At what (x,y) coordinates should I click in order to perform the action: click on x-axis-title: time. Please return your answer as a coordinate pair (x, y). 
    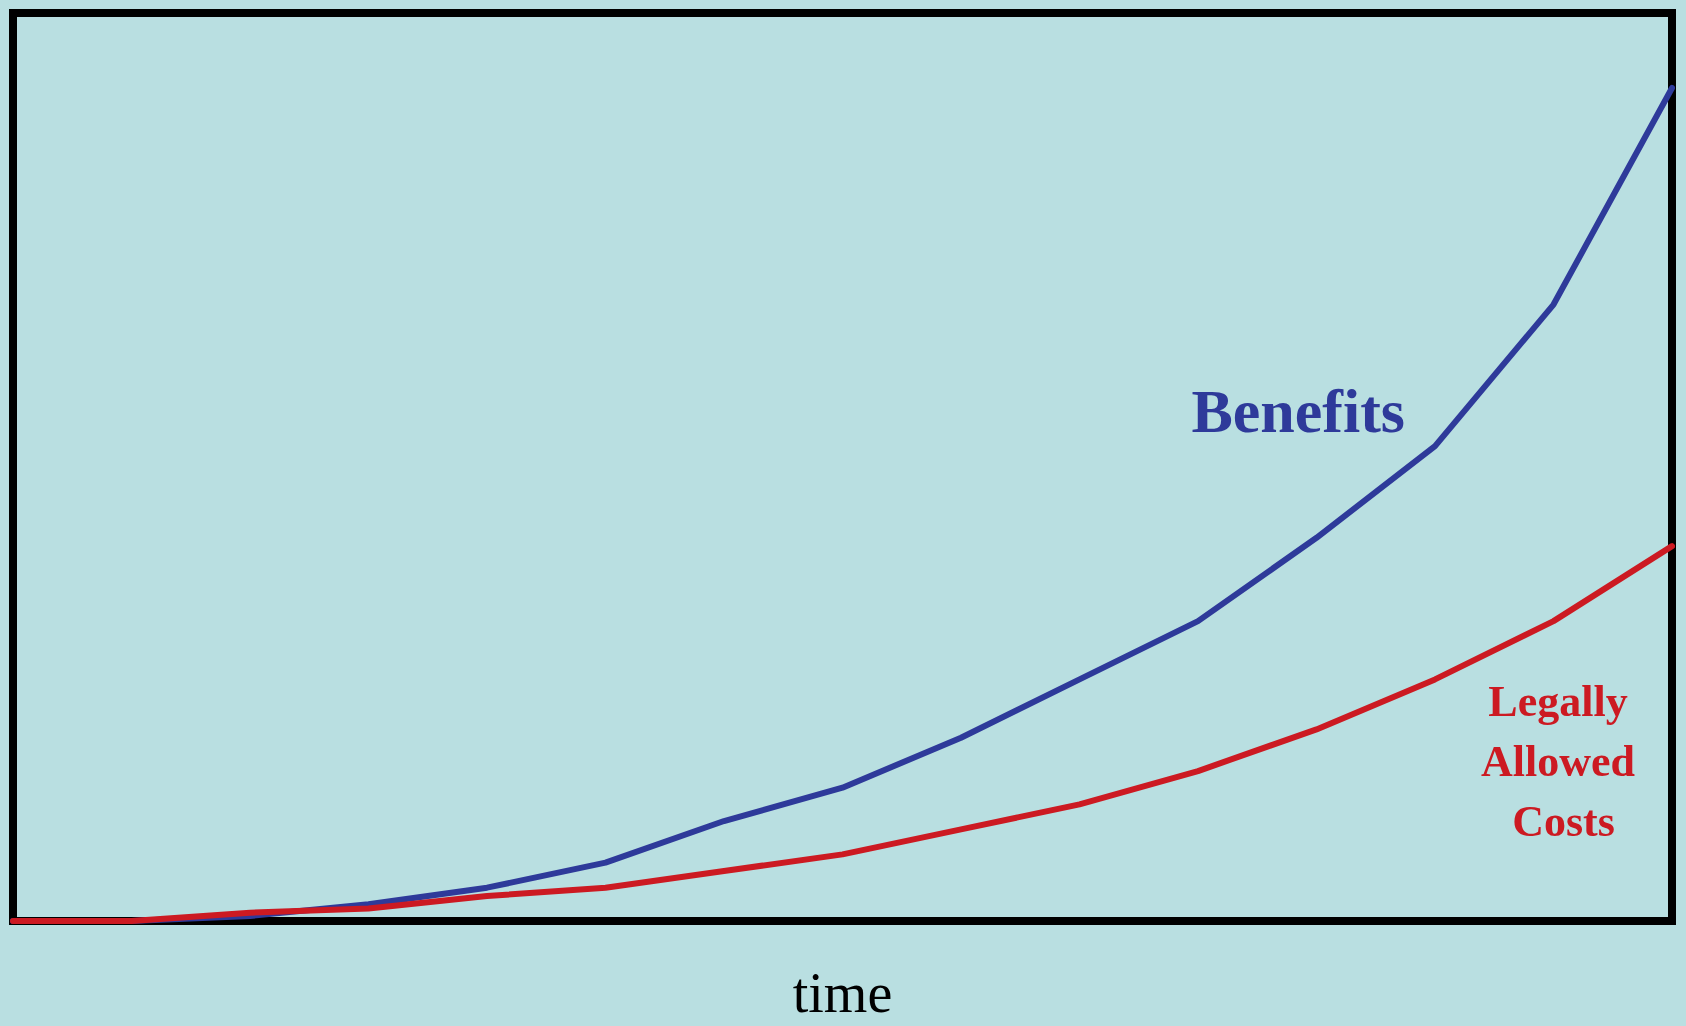
    Looking at the image, I should click on (842, 993).